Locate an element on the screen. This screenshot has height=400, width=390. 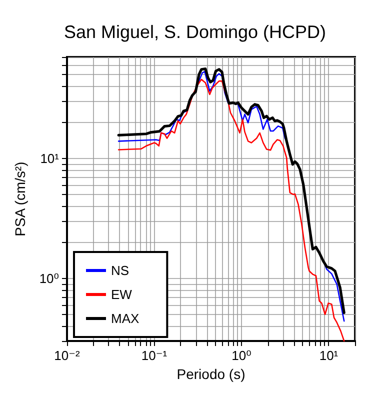
legend-label: NS is located at coordinates (120, 270).